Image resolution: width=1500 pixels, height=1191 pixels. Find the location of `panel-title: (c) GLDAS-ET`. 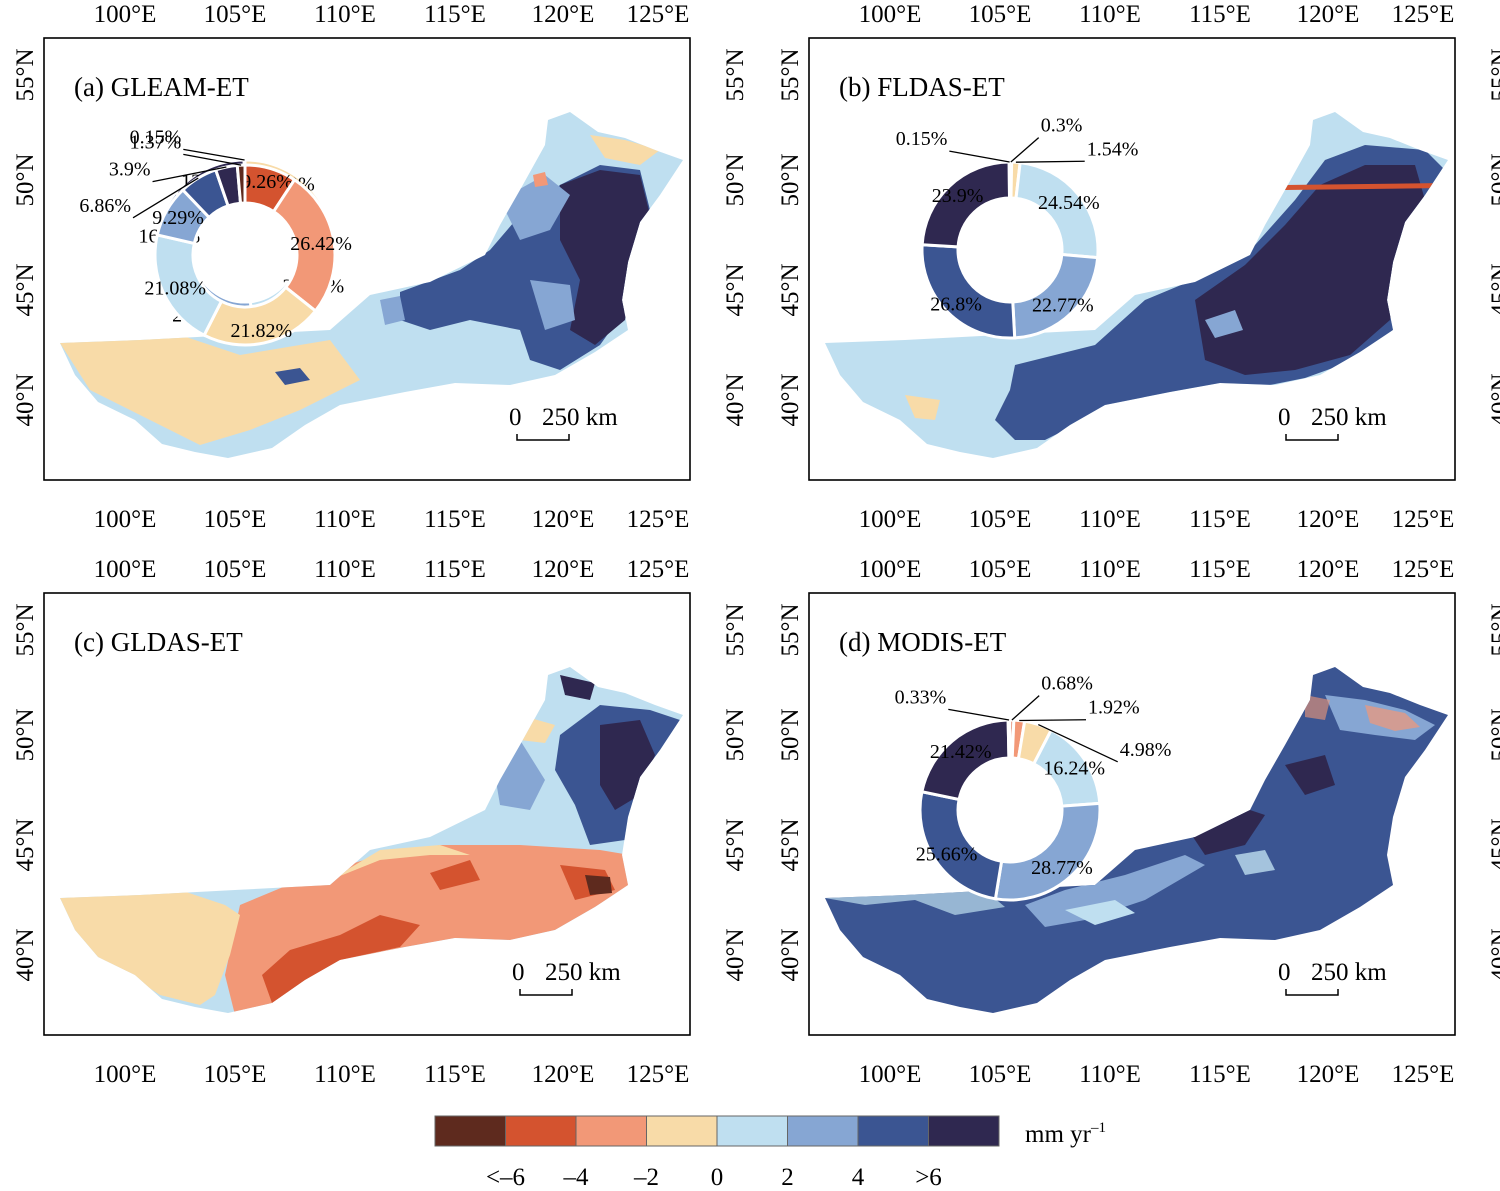

panel-title: (c) GLDAS-ET is located at coordinates (158, 642).